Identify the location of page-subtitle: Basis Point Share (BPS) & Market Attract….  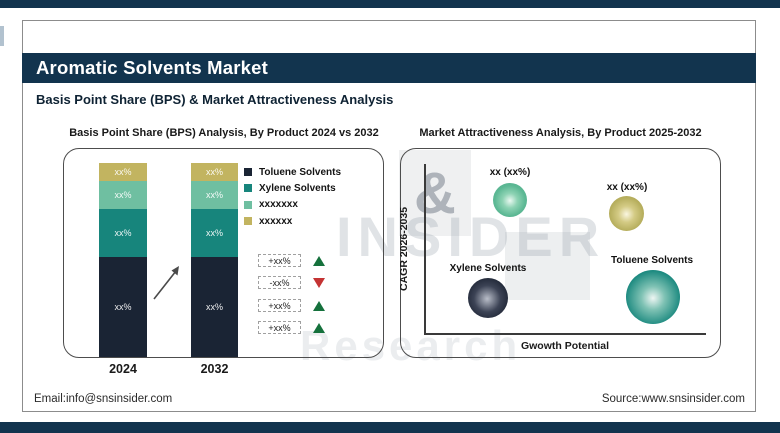
(215, 99).